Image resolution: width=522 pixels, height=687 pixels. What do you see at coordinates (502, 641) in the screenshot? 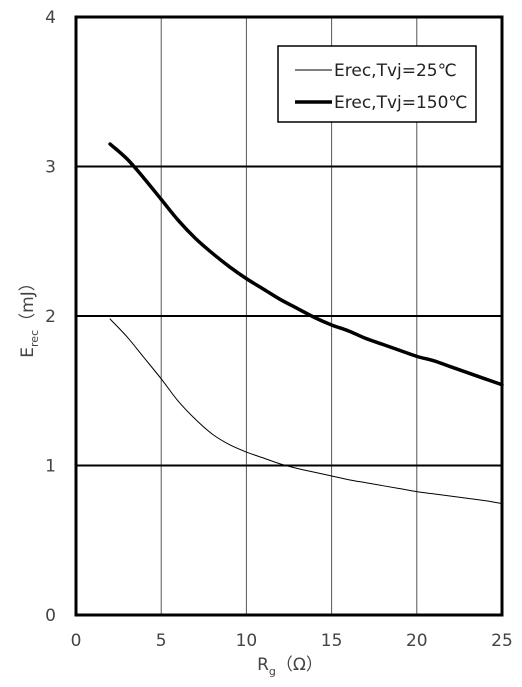
I see `x-tick-label: 25` at bounding box center [502, 641].